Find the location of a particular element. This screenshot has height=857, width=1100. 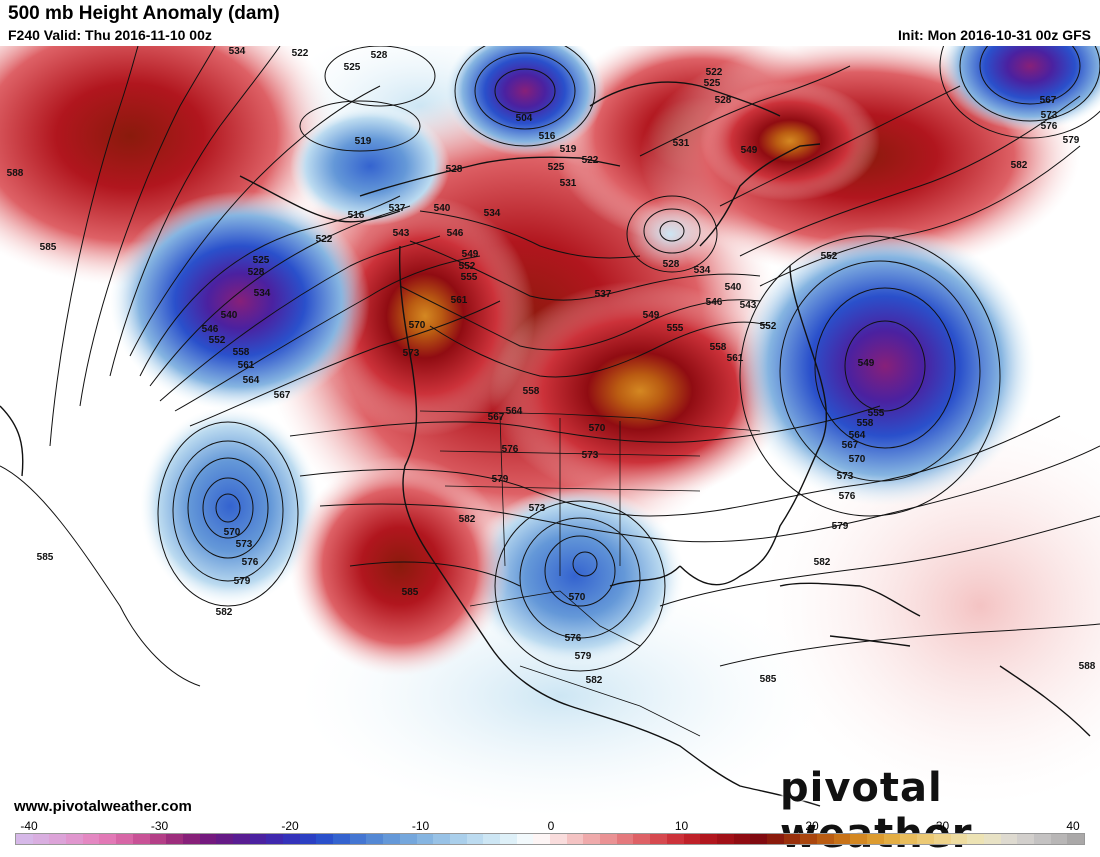

colorbar-tick-label: 30 is located at coordinates (942, 826).